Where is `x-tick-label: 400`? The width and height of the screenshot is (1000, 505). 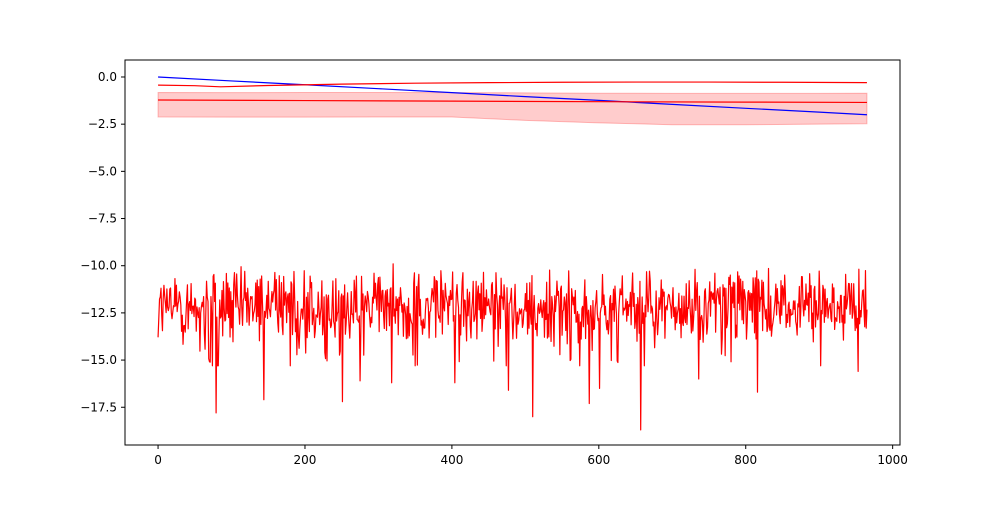
x-tick-label: 400 is located at coordinates (451, 460).